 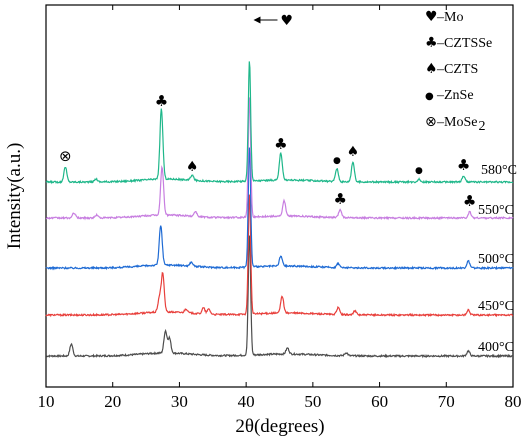 I want to click on x-tick-label: 60, so click(x=379, y=401).